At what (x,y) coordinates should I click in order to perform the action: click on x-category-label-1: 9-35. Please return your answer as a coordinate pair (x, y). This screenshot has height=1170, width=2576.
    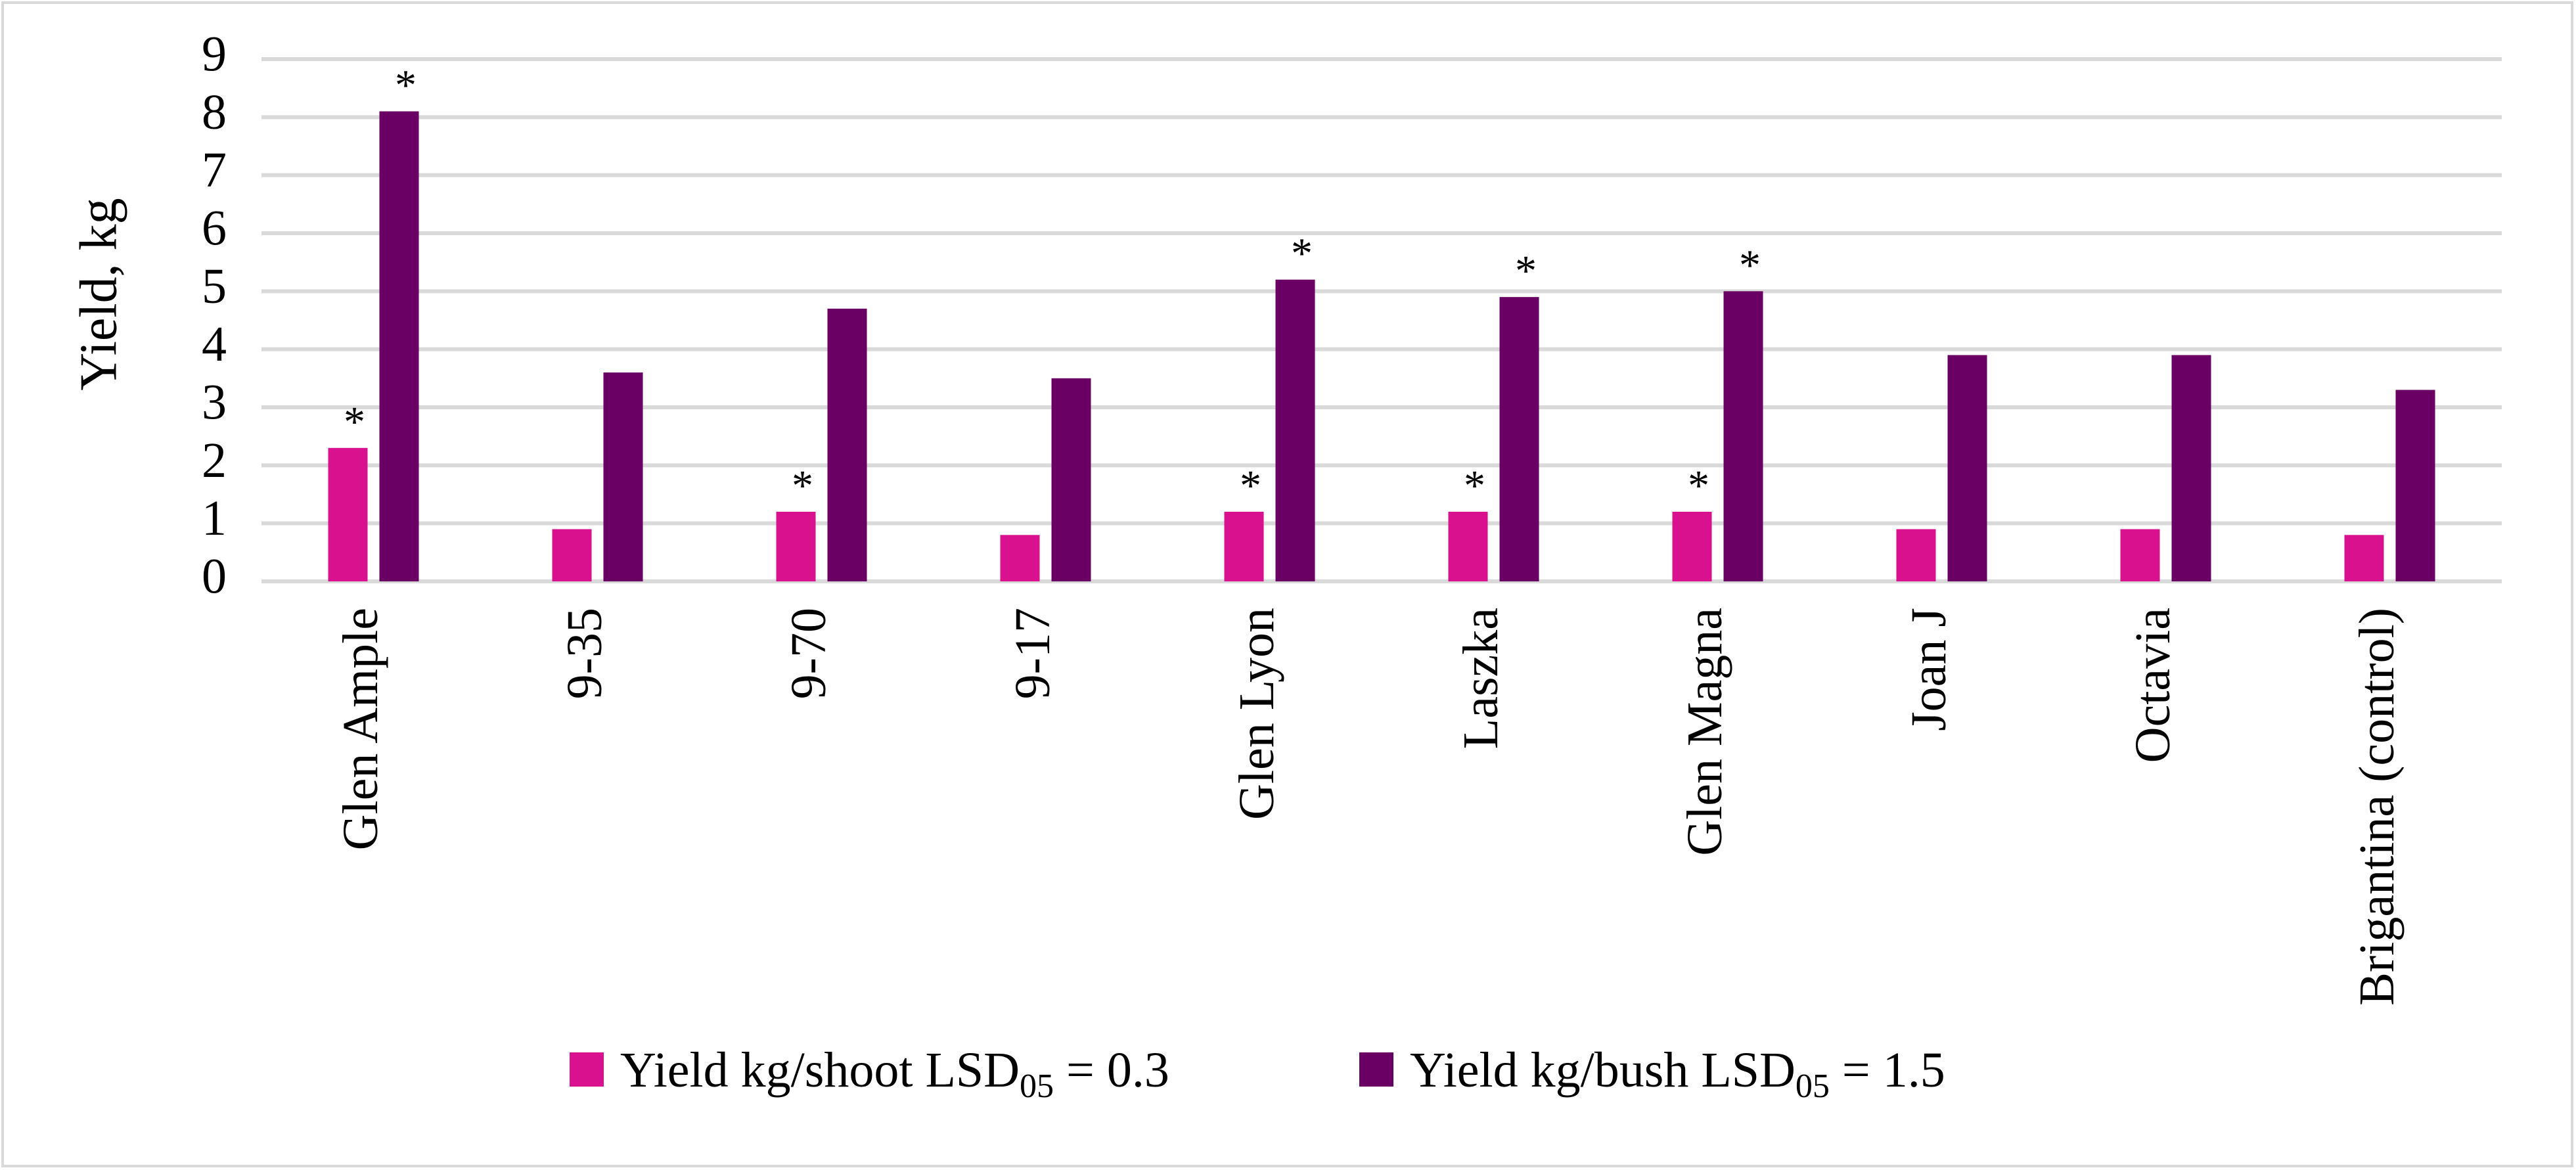
    Looking at the image, I should click on (584, 653).